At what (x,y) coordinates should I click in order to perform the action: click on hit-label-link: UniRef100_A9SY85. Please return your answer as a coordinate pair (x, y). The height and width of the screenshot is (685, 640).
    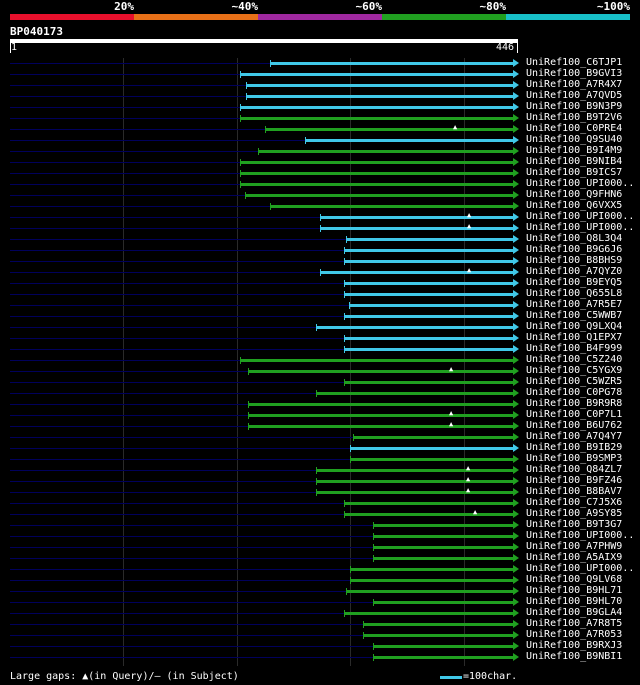
    Looking at the image, I should click on (574, 513).